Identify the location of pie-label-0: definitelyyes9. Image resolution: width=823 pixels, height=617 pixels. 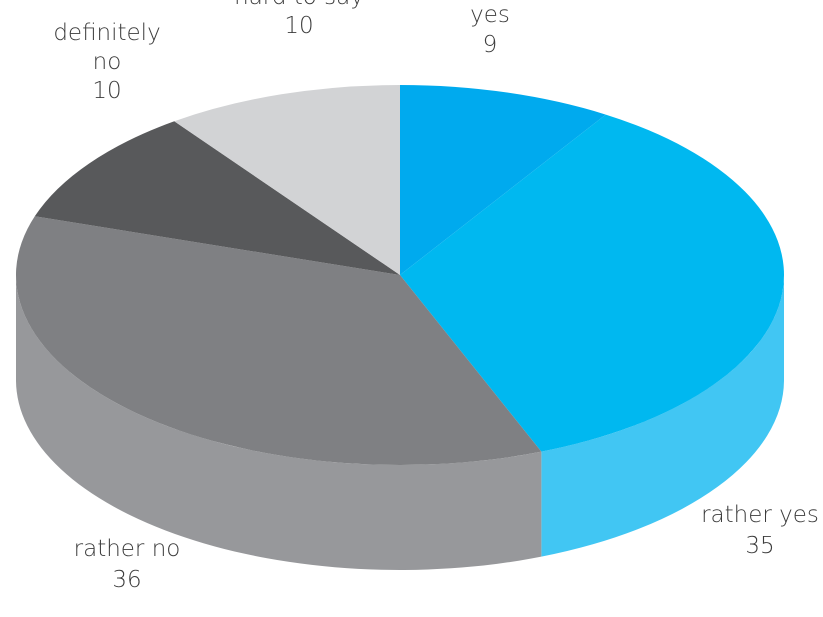
(489, 29).